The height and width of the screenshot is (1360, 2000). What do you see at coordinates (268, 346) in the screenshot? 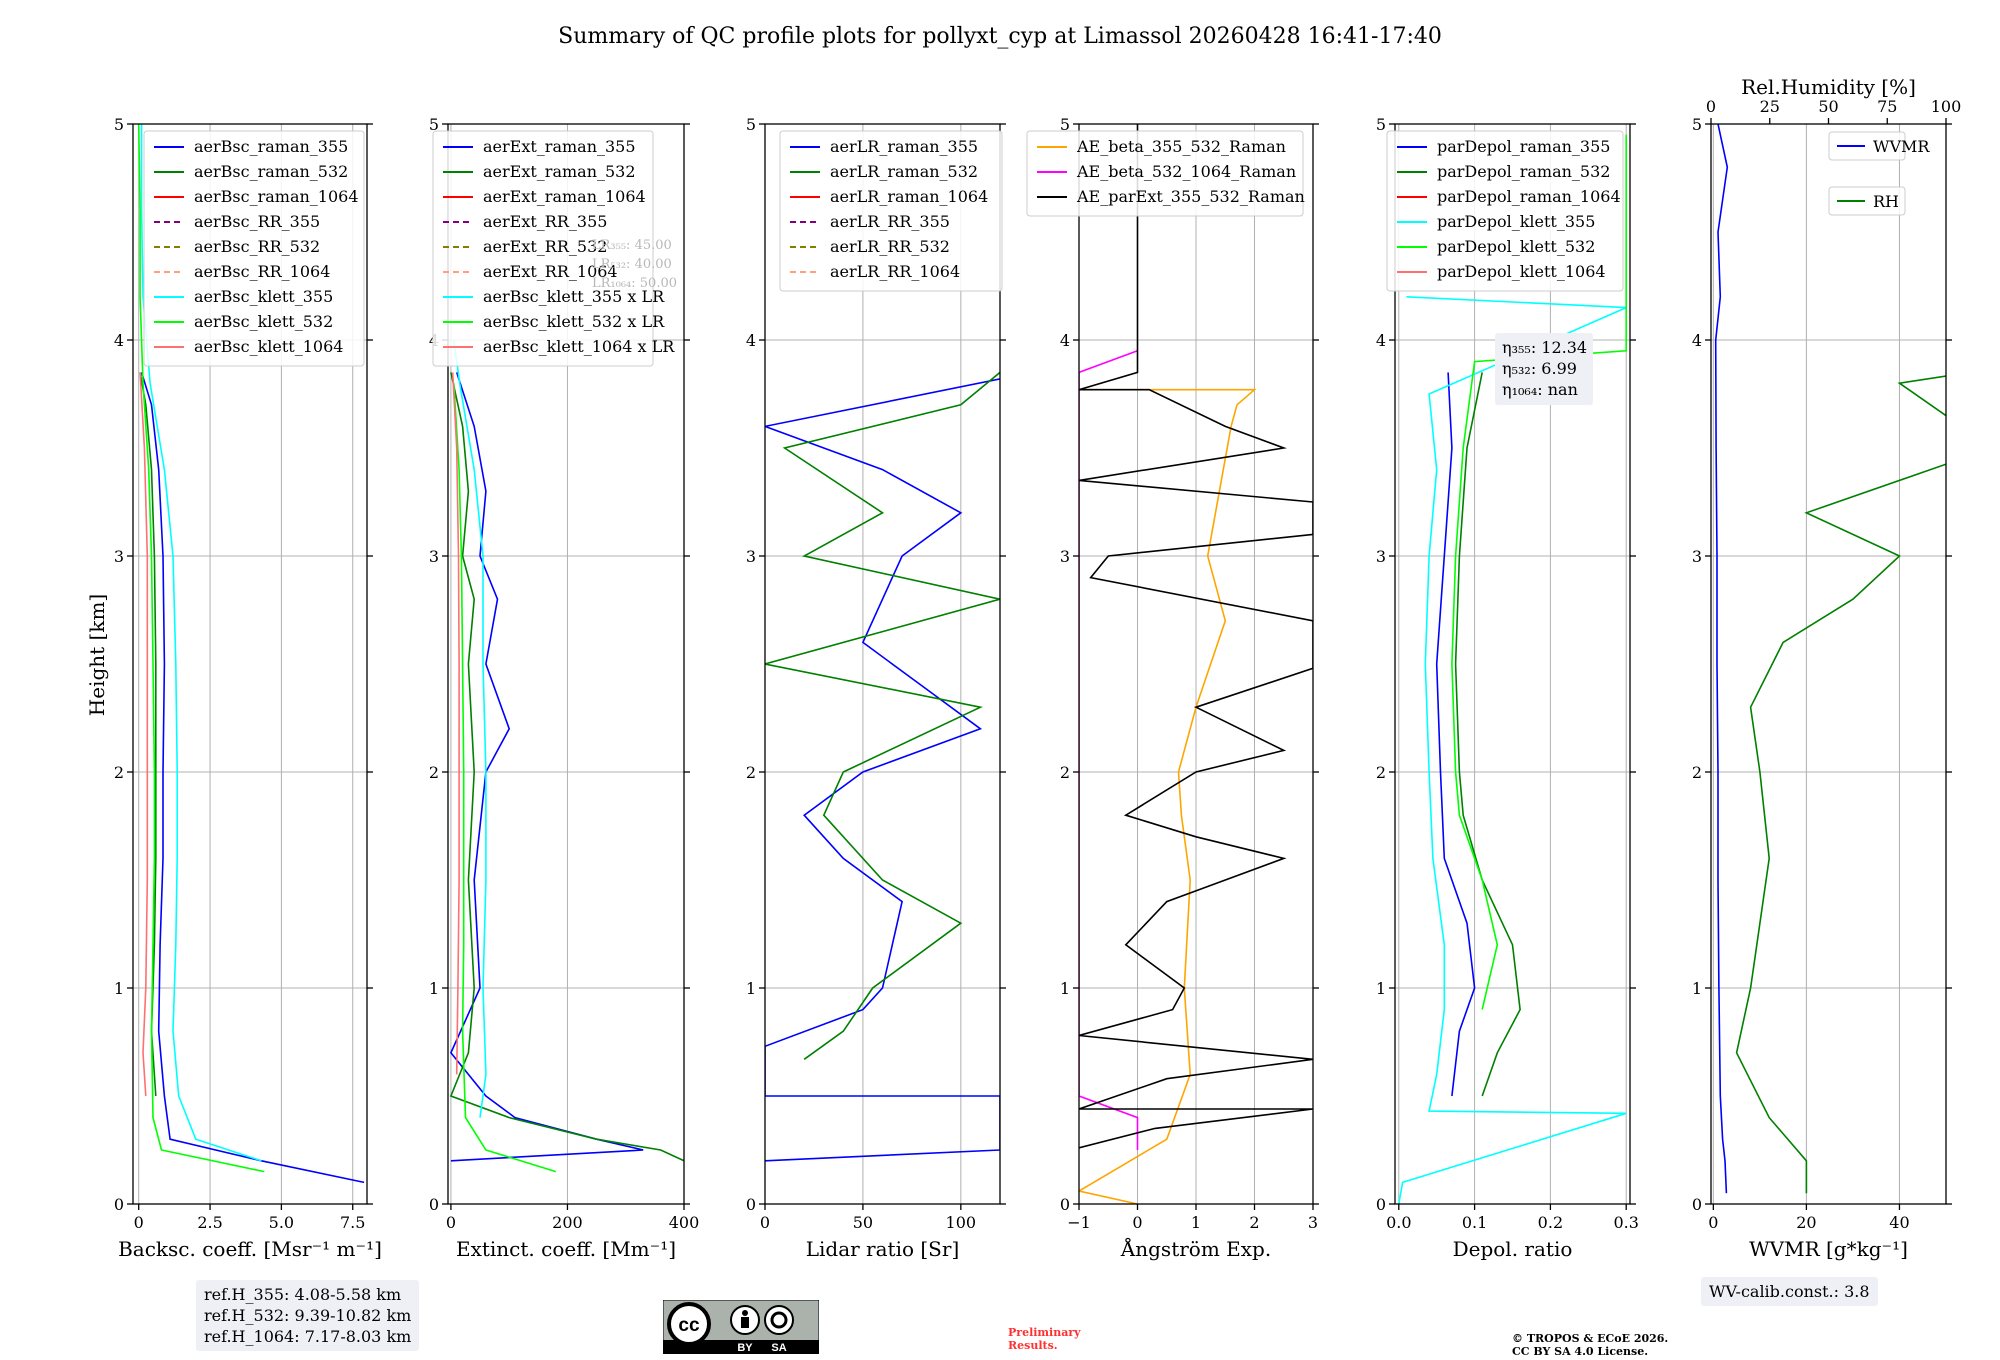
I see `legend-entry-bsc-8: aerBsc_klett_1064` at bounding box center [268, 346].